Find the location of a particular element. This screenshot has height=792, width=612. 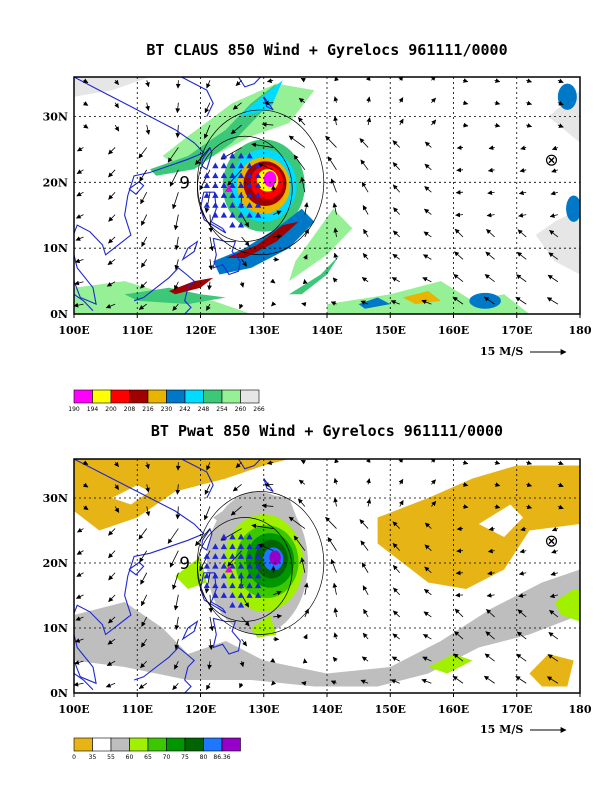

colorbar-label: 70 is located at coordinates (167, 757).